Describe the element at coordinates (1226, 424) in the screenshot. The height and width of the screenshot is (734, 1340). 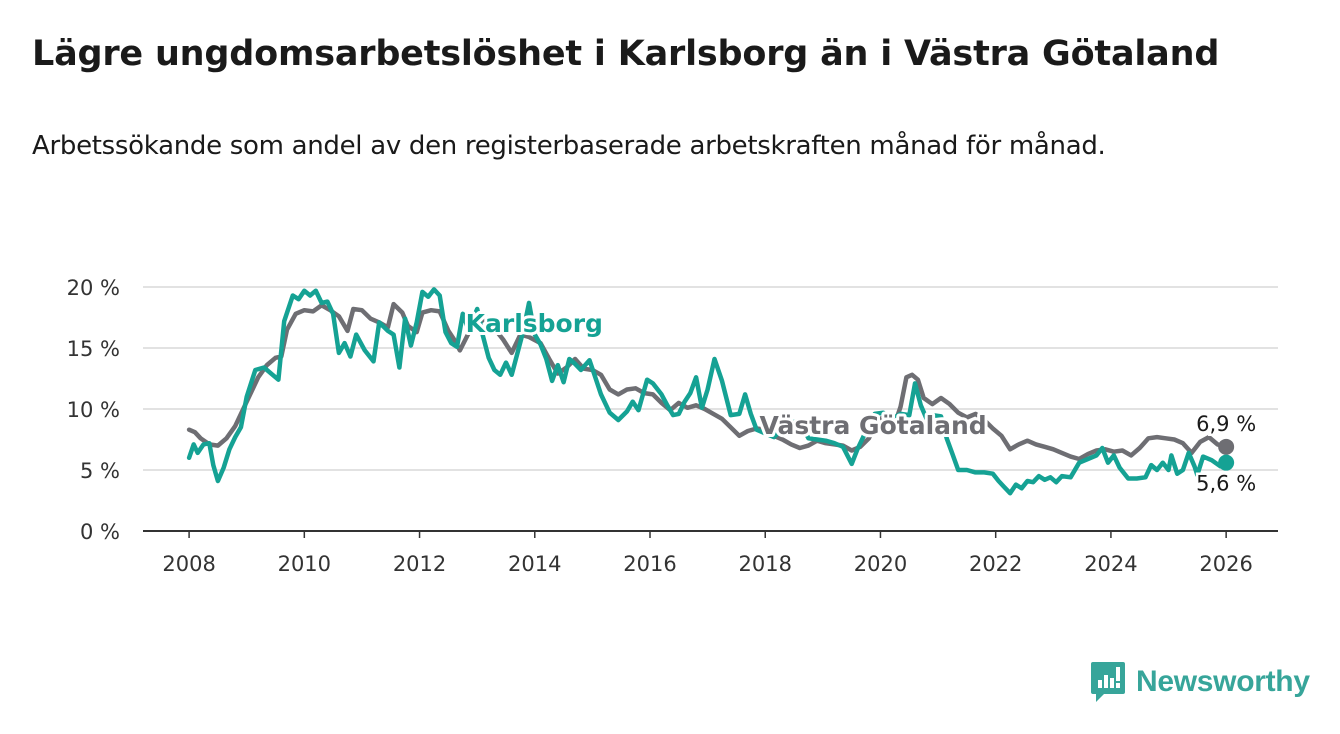
I see `end-value-label: 6,9 %` at that location.